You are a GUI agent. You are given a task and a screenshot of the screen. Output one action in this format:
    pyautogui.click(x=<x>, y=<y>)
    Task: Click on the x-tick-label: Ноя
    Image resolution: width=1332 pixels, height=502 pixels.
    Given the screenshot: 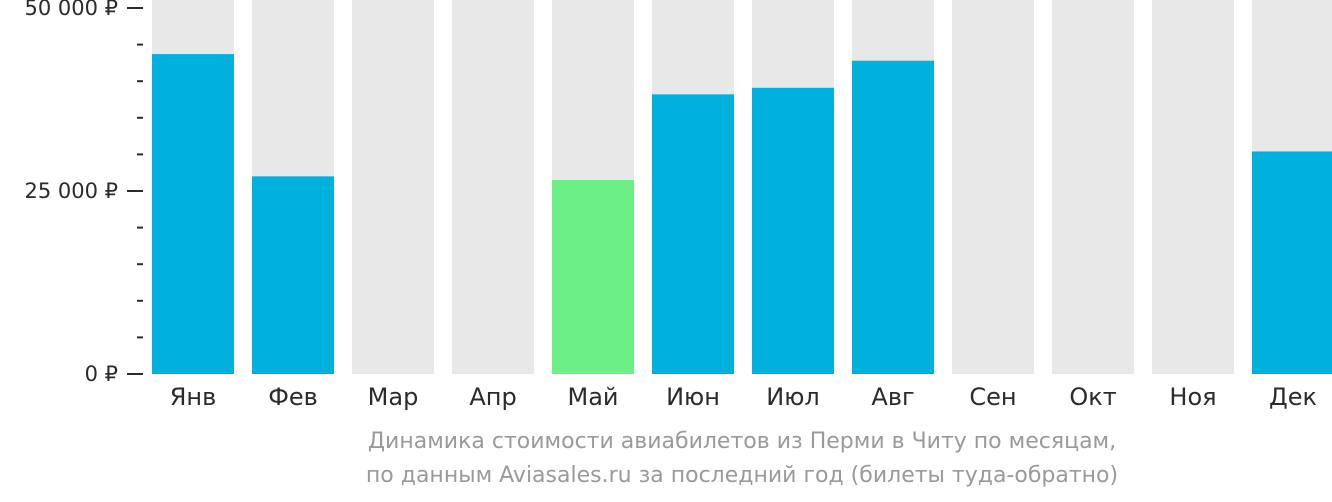 What is the action you would take?
    pyautogui.click(x=1192, y=397)
    